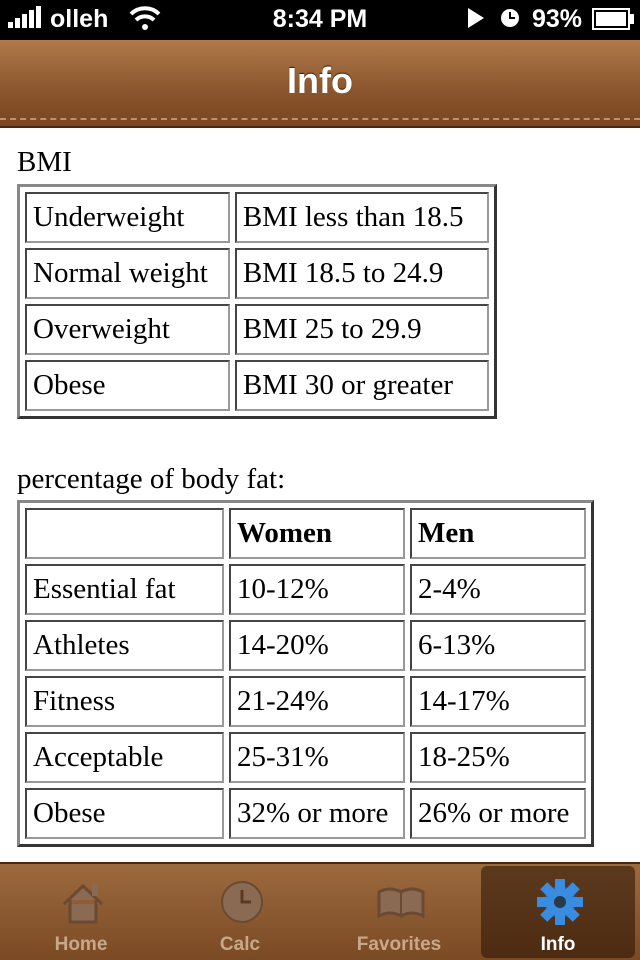  I want to click on table-row: Normal weight BMI 18.5 to 24.9, so click(257, 273).